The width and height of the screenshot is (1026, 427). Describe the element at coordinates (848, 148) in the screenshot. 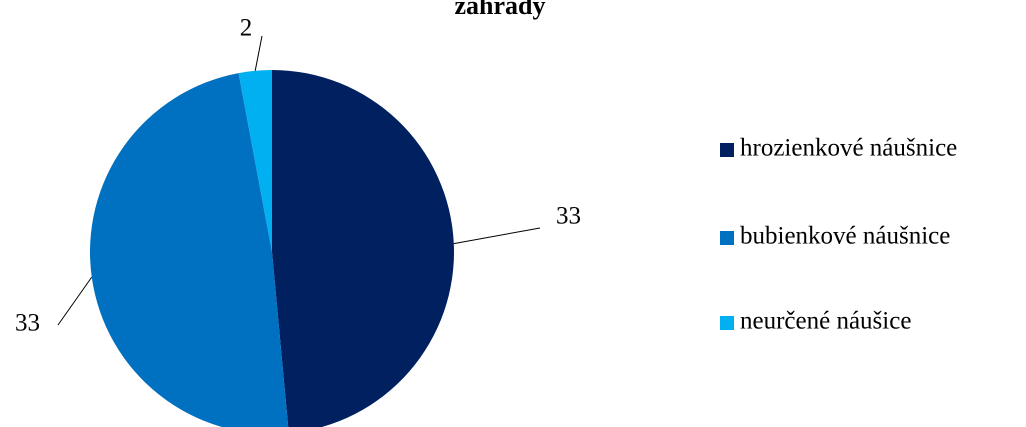

I see `legend-label: hrozienkové náušnice` at that location.